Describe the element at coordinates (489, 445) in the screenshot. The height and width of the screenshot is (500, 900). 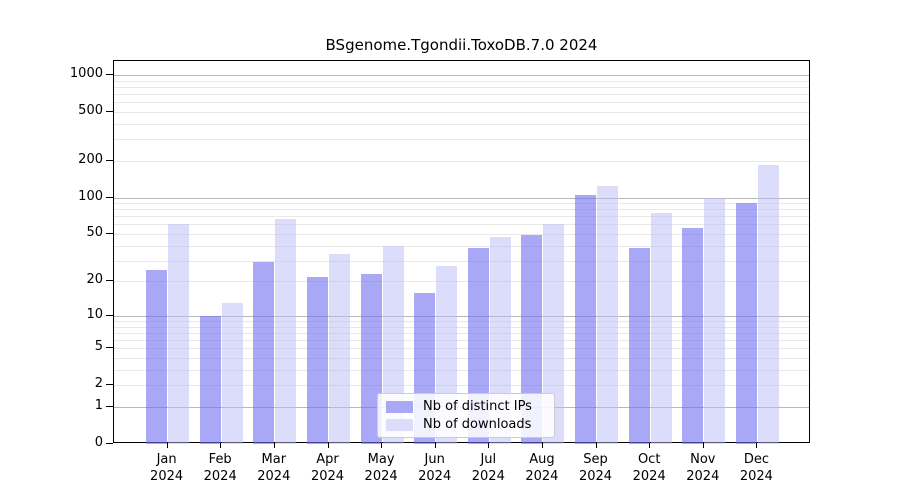
I see `x-tick-mark-jul` at that location.